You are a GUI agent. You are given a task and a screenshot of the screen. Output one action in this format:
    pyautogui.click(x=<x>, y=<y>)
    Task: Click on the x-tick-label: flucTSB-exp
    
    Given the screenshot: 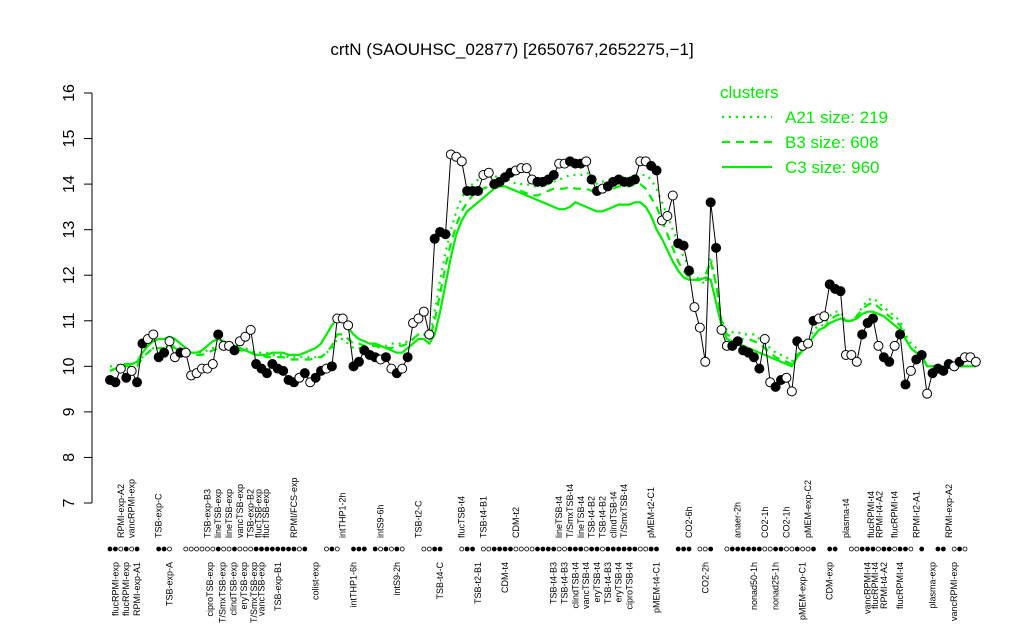 What is the action you would take?
    pyautogui.click(x=258, y=513)
    